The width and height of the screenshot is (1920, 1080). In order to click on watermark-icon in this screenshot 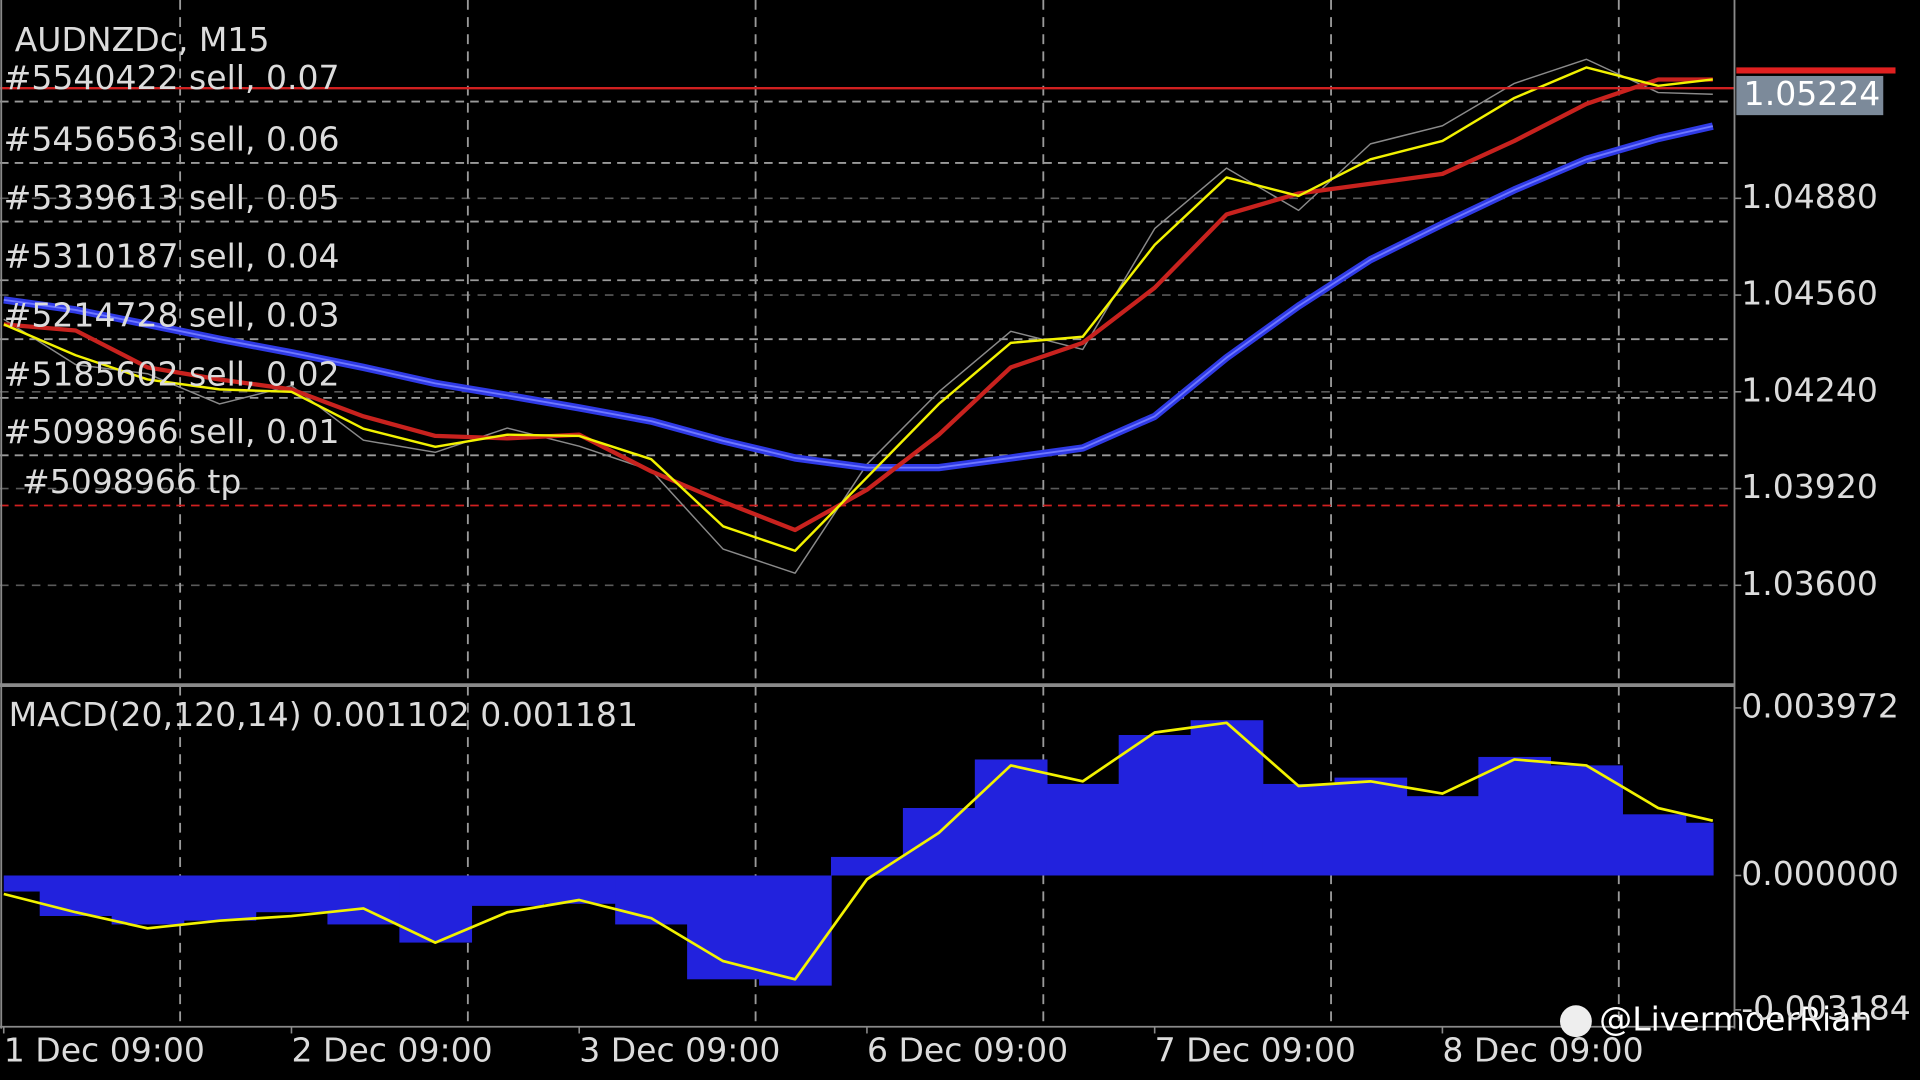, I will do `click(1576, 1021)`.